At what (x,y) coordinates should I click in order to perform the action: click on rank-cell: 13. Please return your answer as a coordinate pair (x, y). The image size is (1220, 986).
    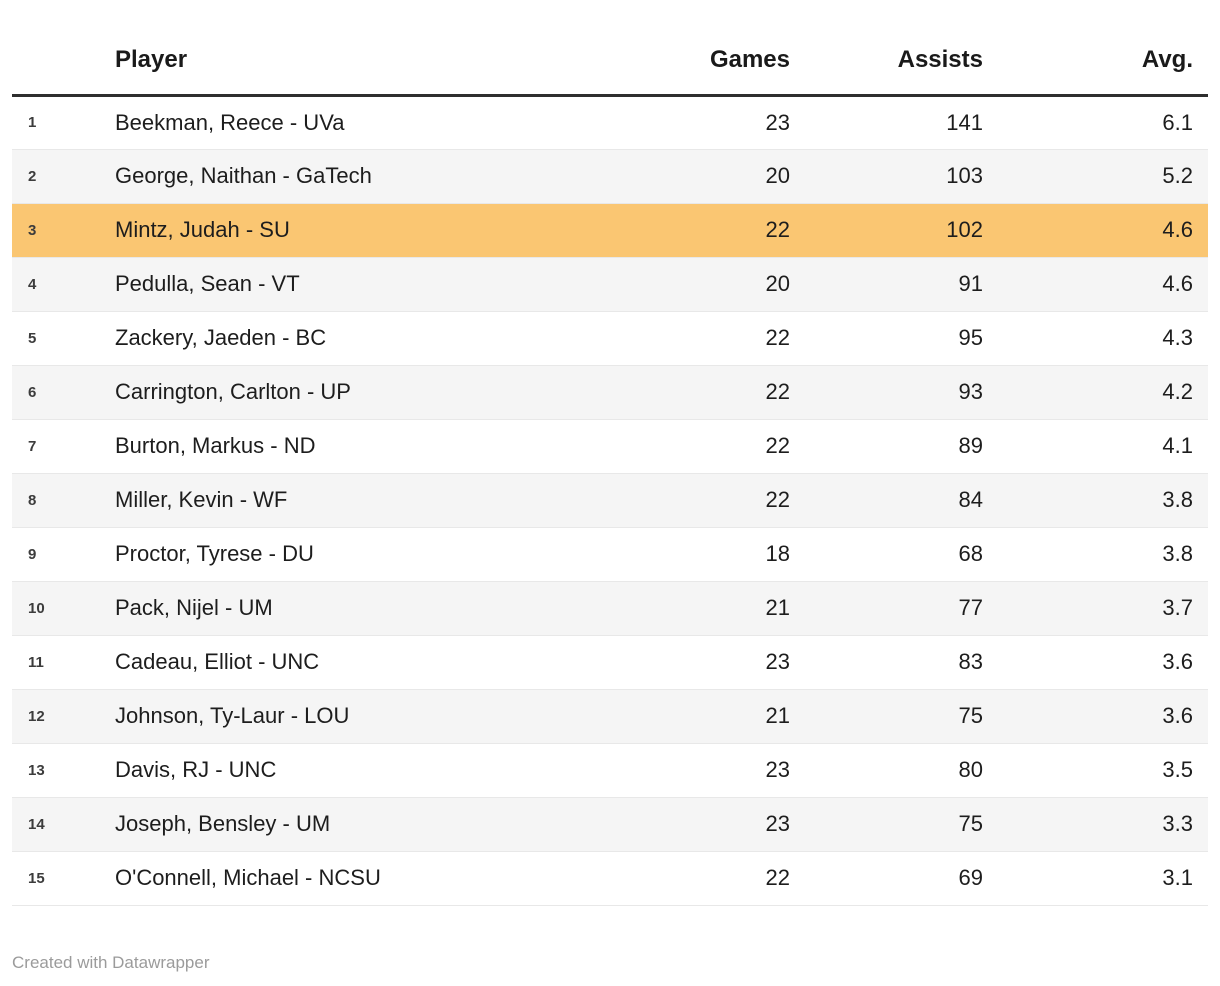
    Looking at the image, I should click on (63, 770).